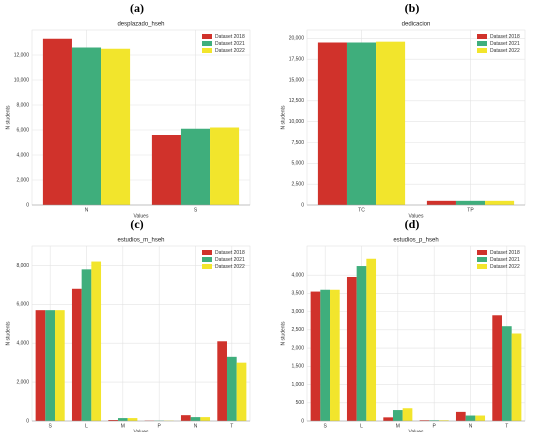 The height and width of the screenshot is (432, 550). What do you see at coordinates (434, 426) in the screenshot?
I see `x-tick-label: P` at bounding box center [434, 426].